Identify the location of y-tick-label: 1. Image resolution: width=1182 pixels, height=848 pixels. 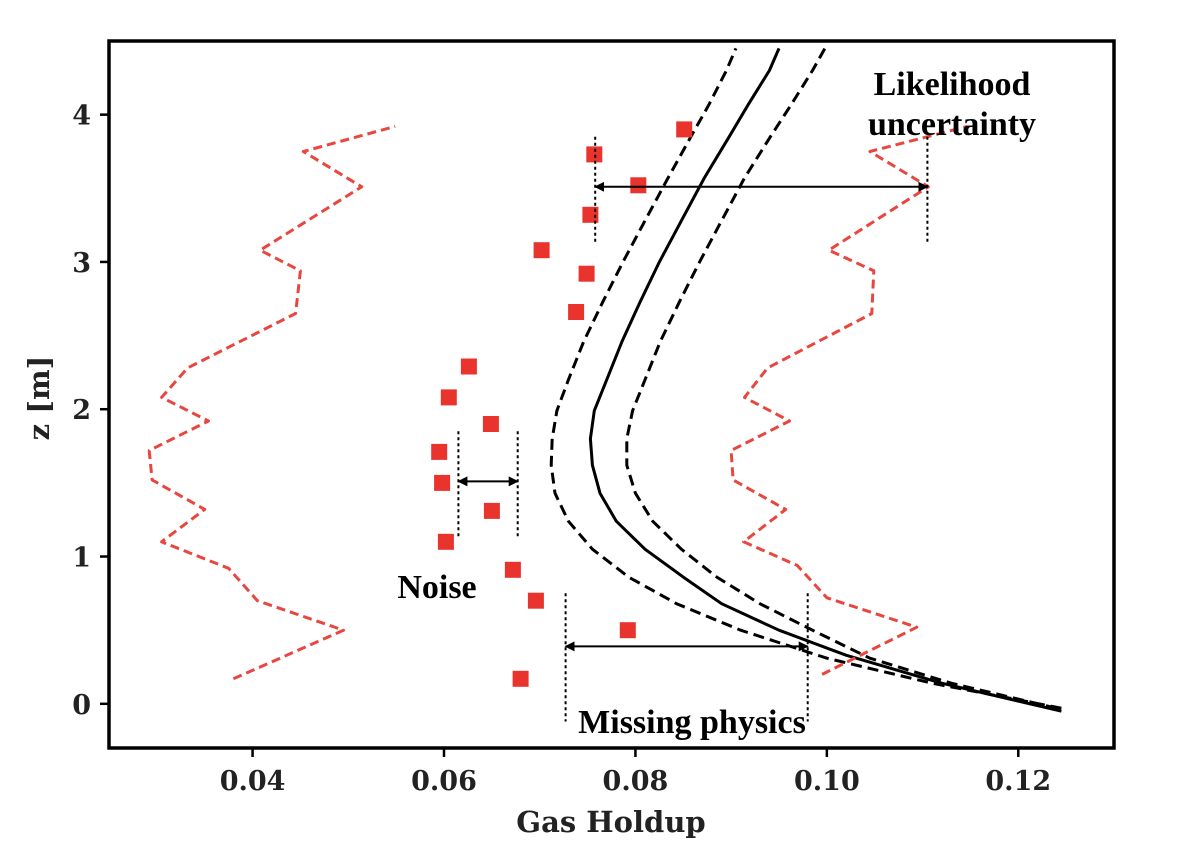
(81, 558).